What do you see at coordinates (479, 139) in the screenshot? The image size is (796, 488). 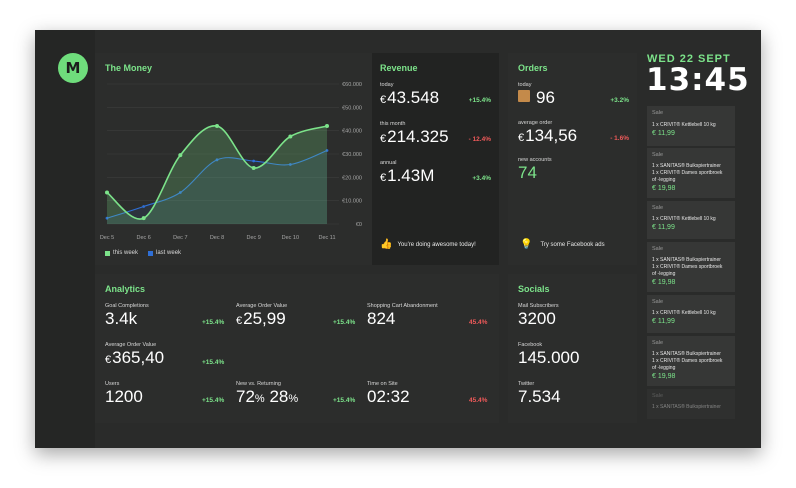 I see `revenue-month-change: - 12.4%` at bounding box center [479, 139].